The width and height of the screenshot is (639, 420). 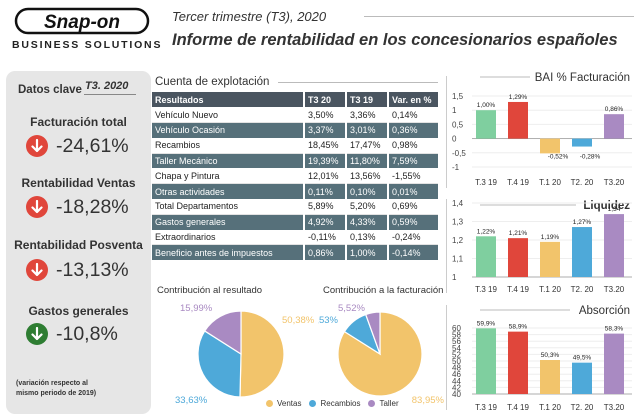 I want to click on table-header-cell: Resultados, so click(x=228, y=100).